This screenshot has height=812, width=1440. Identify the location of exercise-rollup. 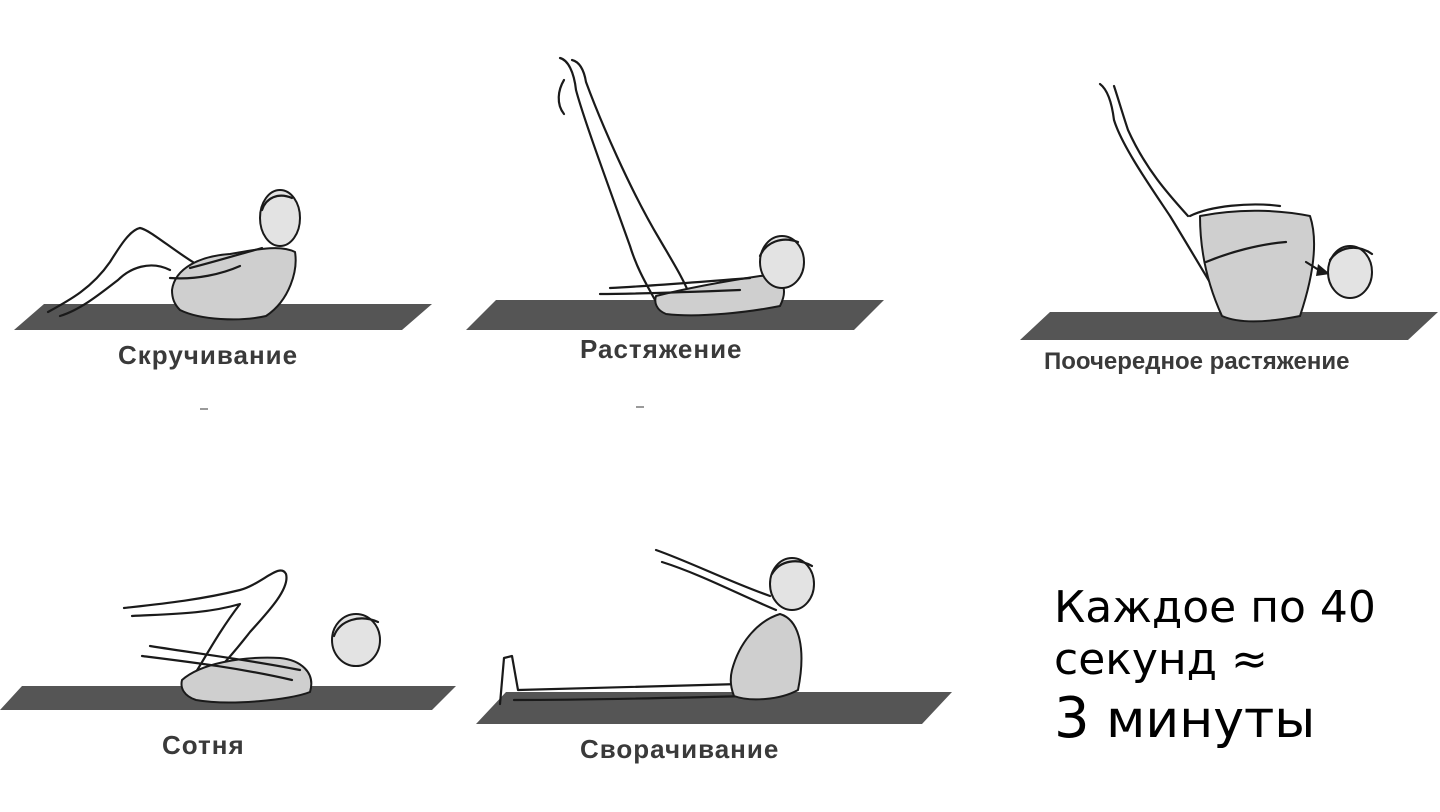
(715, 635).